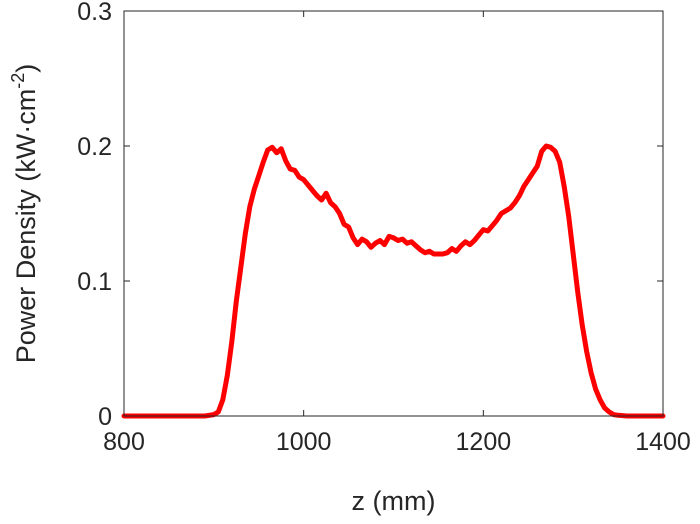 This screenshot has width=700, height=524. What do you see at coordinates (105, 417) in the screenshot?
I see `y-tick-label: 0` at bounding box center [105, 417].